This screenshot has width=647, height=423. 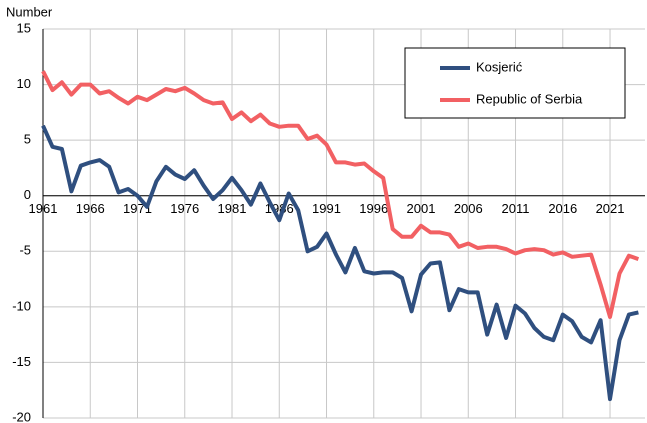 What do you see at coordinates (610, 208) in the screenshot?
I see `x-tick-label: 2021` at bounding box center [610, 208].